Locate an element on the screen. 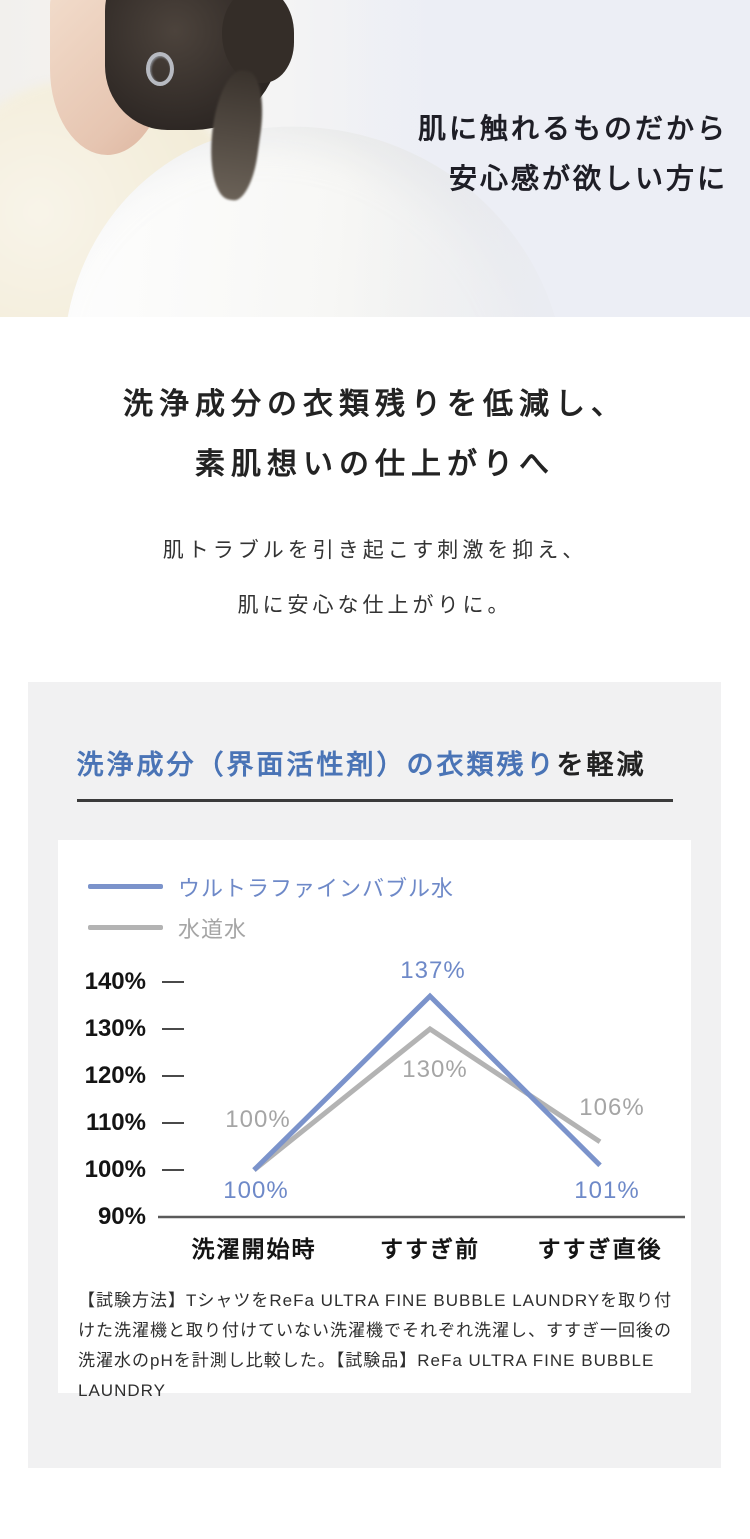 This screenshot has width=750, height=1539. y-axis-tick-label: 90% is located at coordinates (121, 1216).